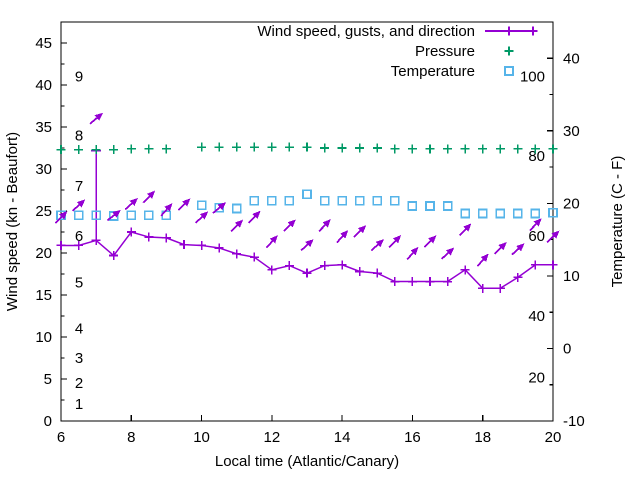 The width and height of the screenshot is (640, 480). Describe the element at coordinates (43, 85) in the screenshot. I see `y-tick-label: 40` at that location.